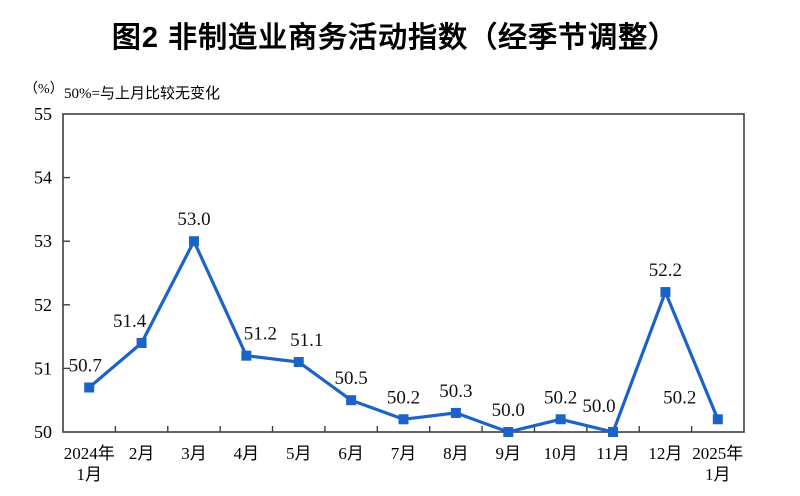 The height and width of the screenshot is (496, 800). Describe the element at coordinates (44, 89) in the screenshot. I see `y-axis-unit-label: （%）` at that location.